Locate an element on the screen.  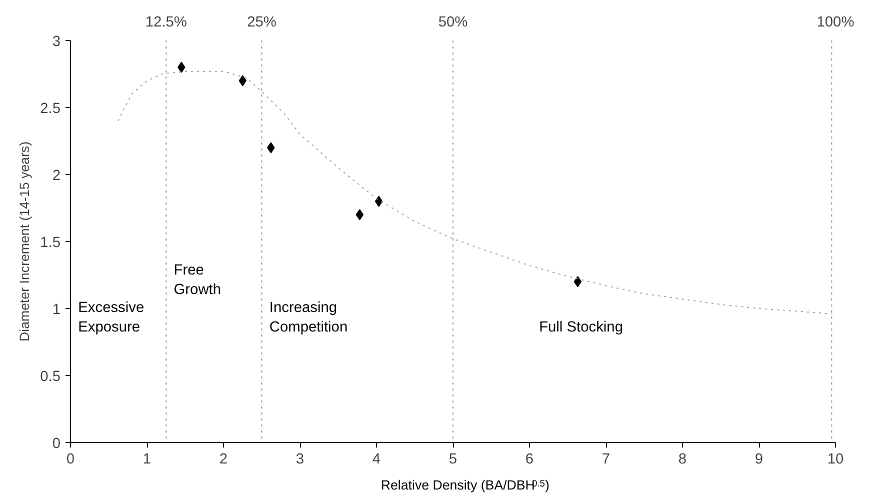
x-tick-label: 7 is located at coordinates (606, 460).